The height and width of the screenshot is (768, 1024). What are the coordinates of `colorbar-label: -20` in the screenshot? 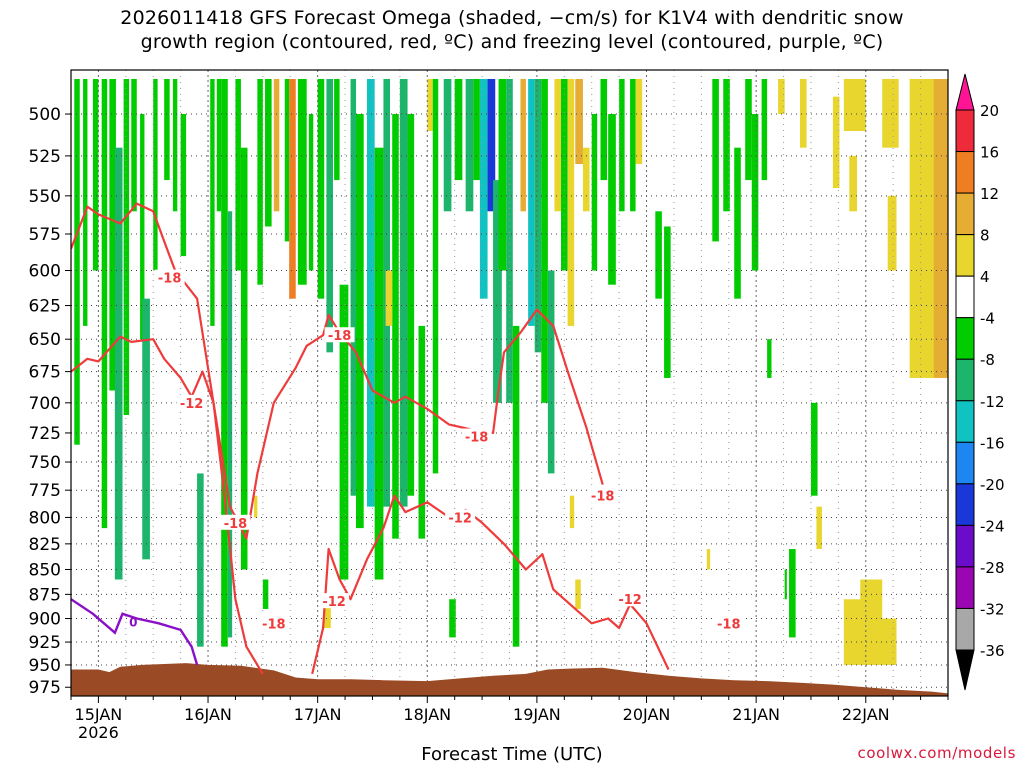 It's located at (992, 485).